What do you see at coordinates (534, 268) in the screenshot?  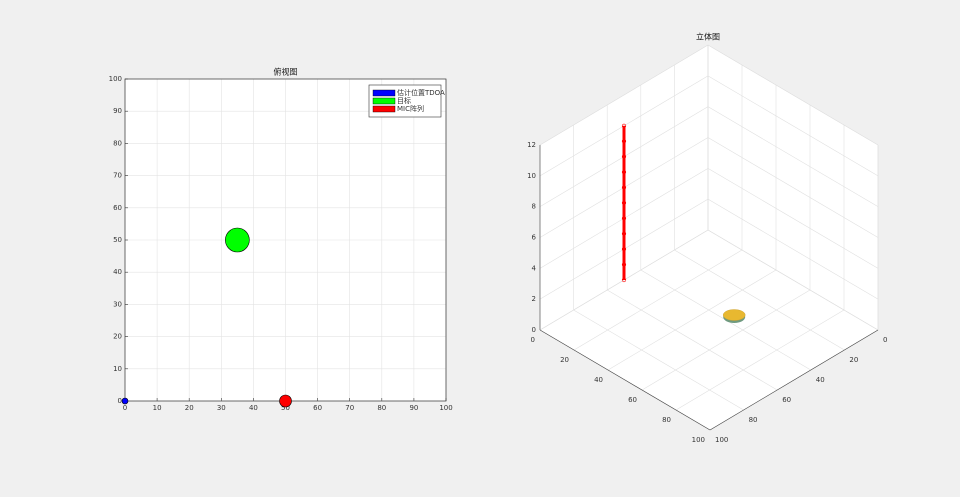 I see `z-tick-label: 4` at bounding box center [534, 268].